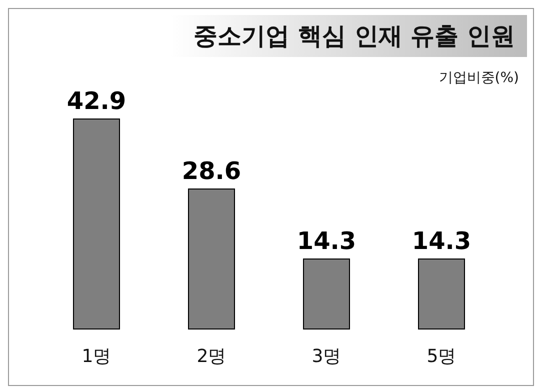  Describe the element at coordinates (211, 356) in the screenshot. I see `x-tick-label: 2명` at that location.